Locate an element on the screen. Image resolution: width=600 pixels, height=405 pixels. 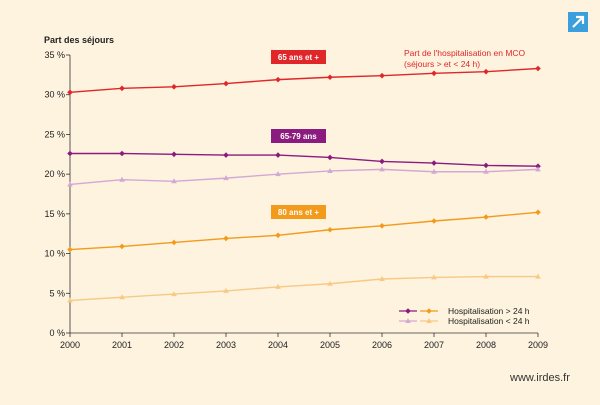
x-tick-label: 2006 is located at coordinates (382, 345).